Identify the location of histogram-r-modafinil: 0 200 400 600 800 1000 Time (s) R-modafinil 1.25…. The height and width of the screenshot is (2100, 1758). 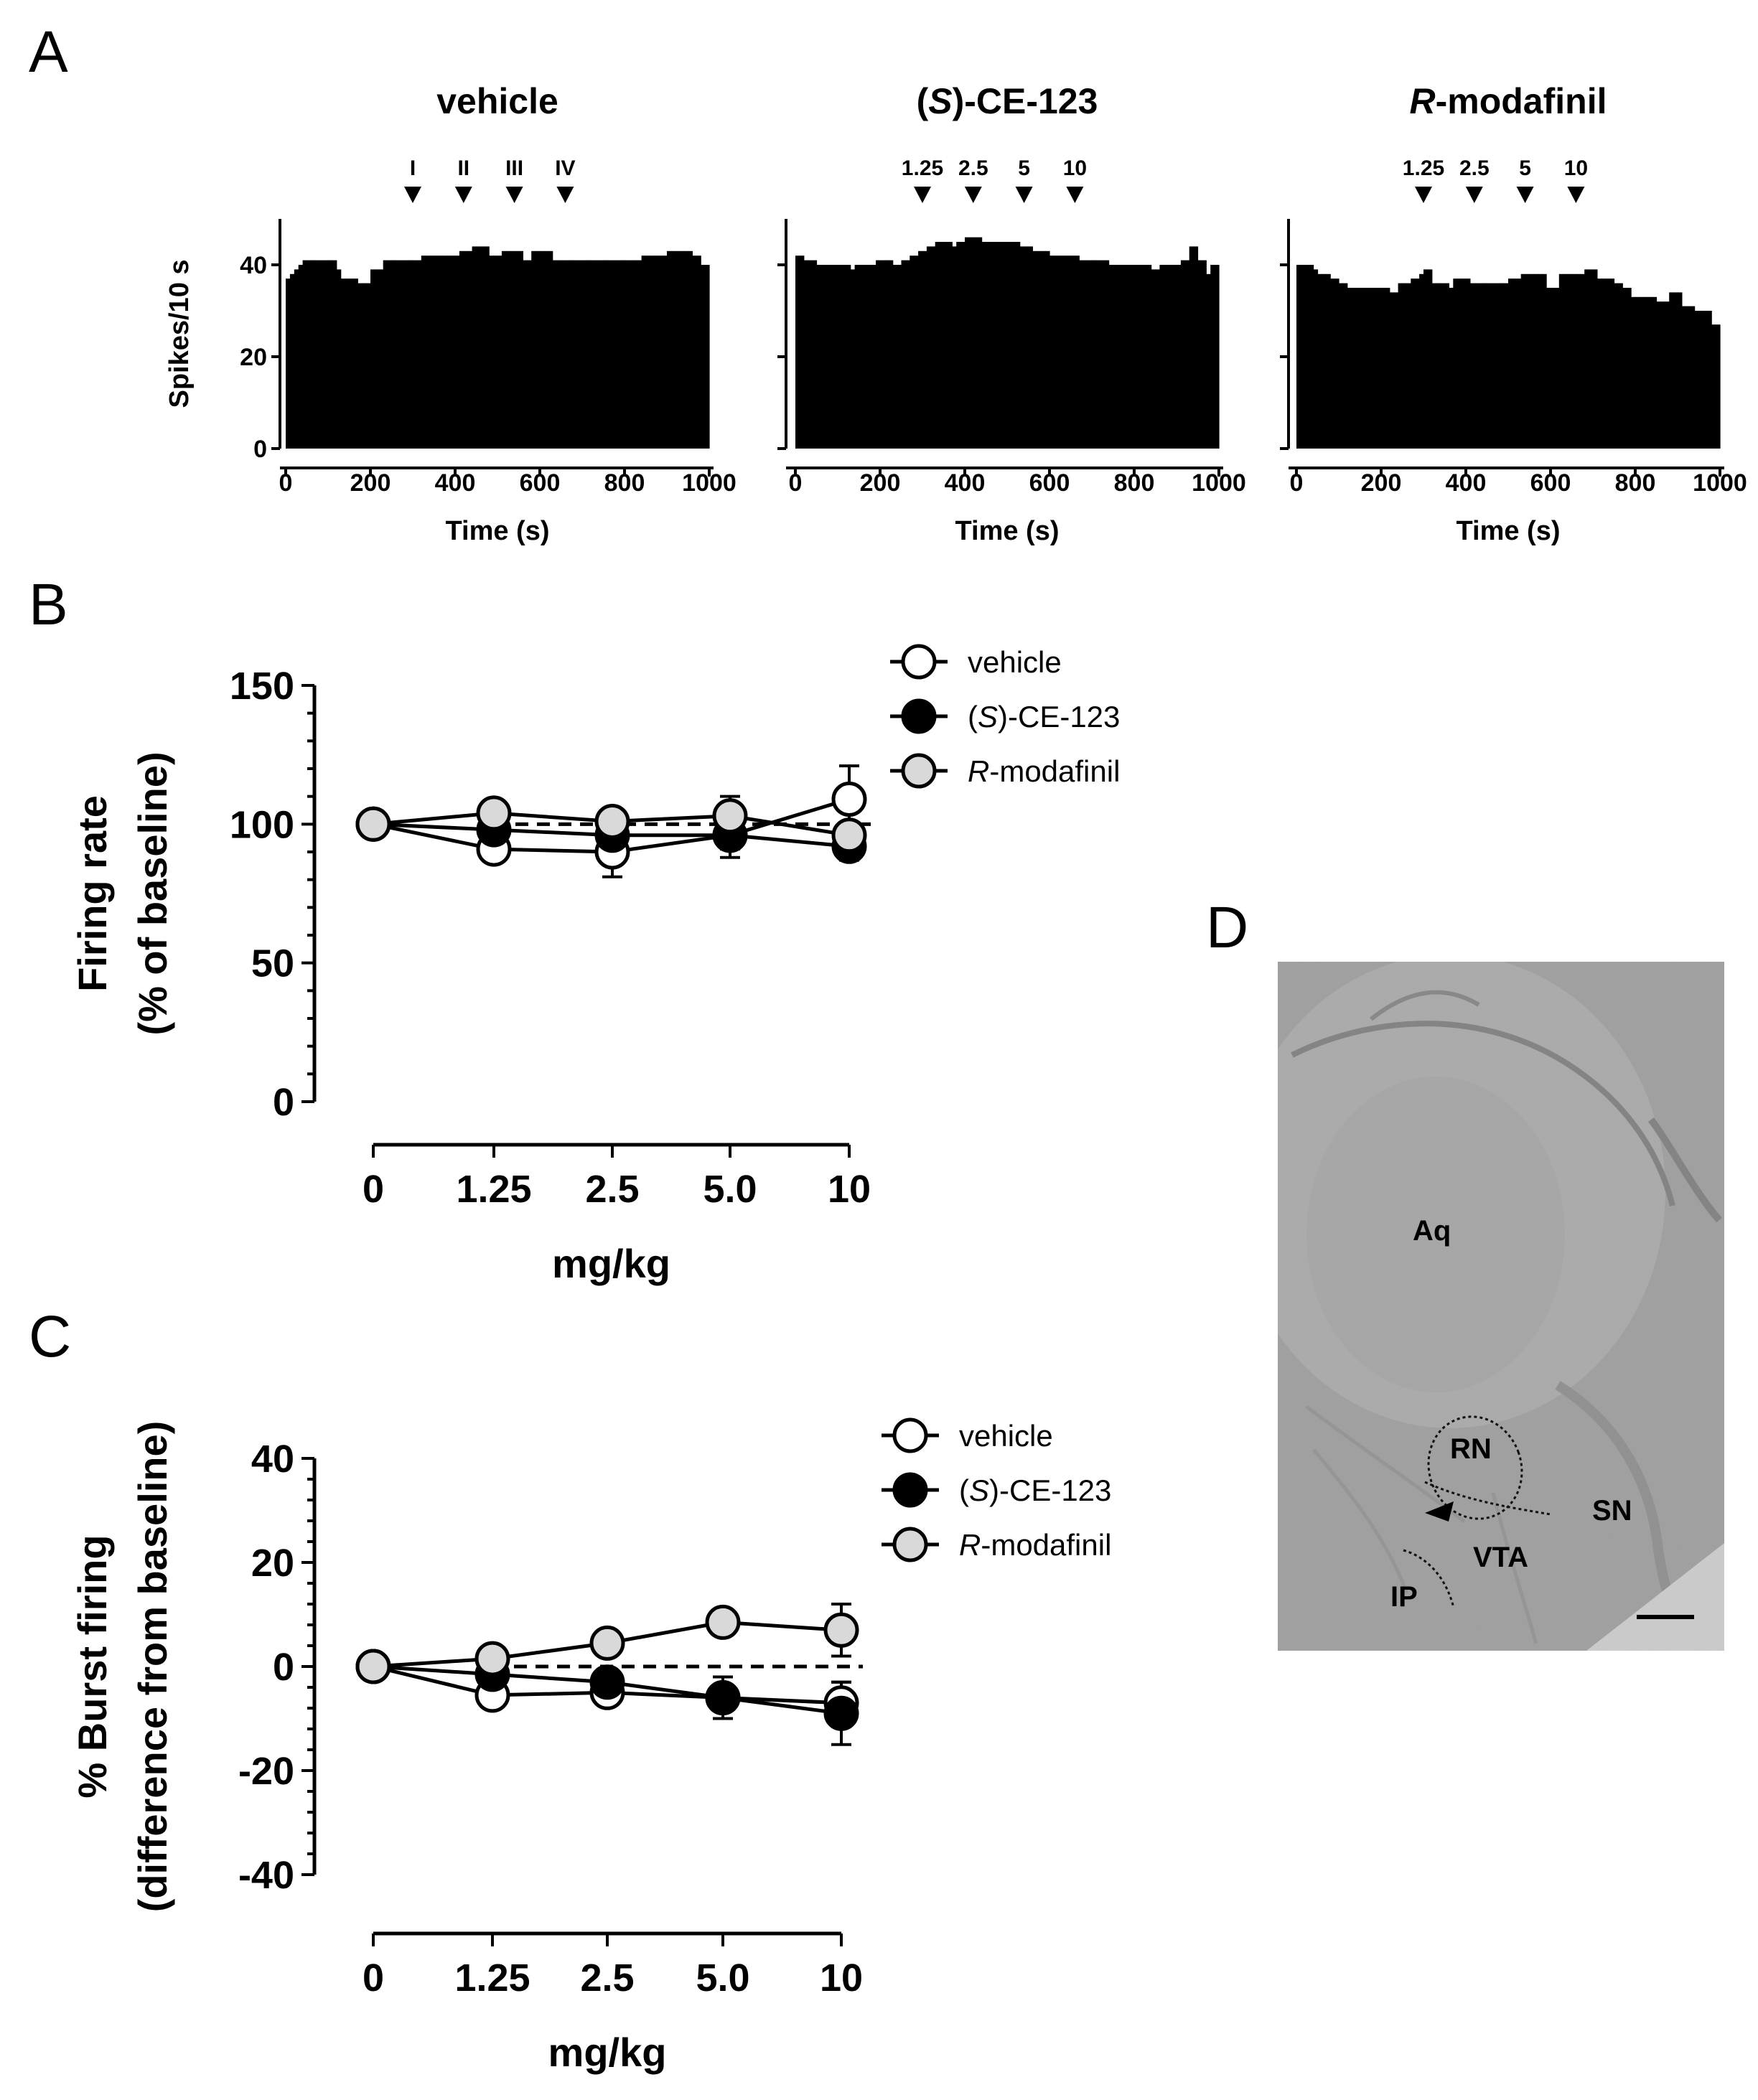
(1514, 313).